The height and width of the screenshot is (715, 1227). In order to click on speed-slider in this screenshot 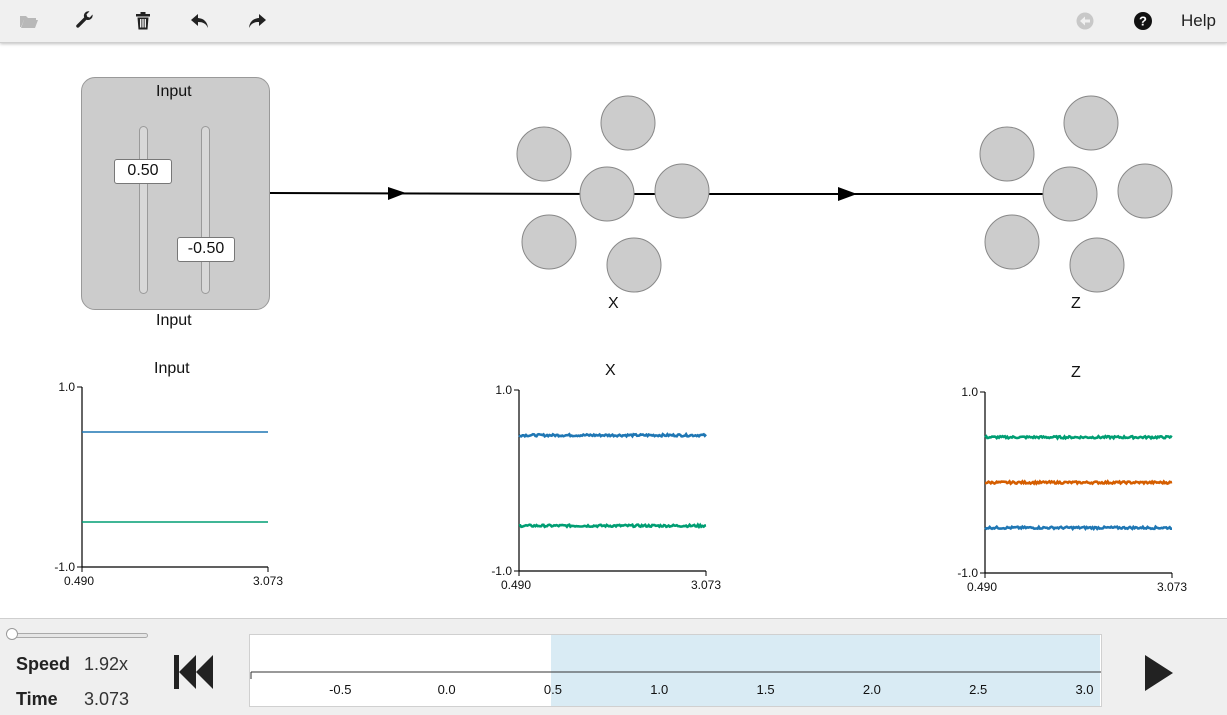, I will do `click(79, 635)`.